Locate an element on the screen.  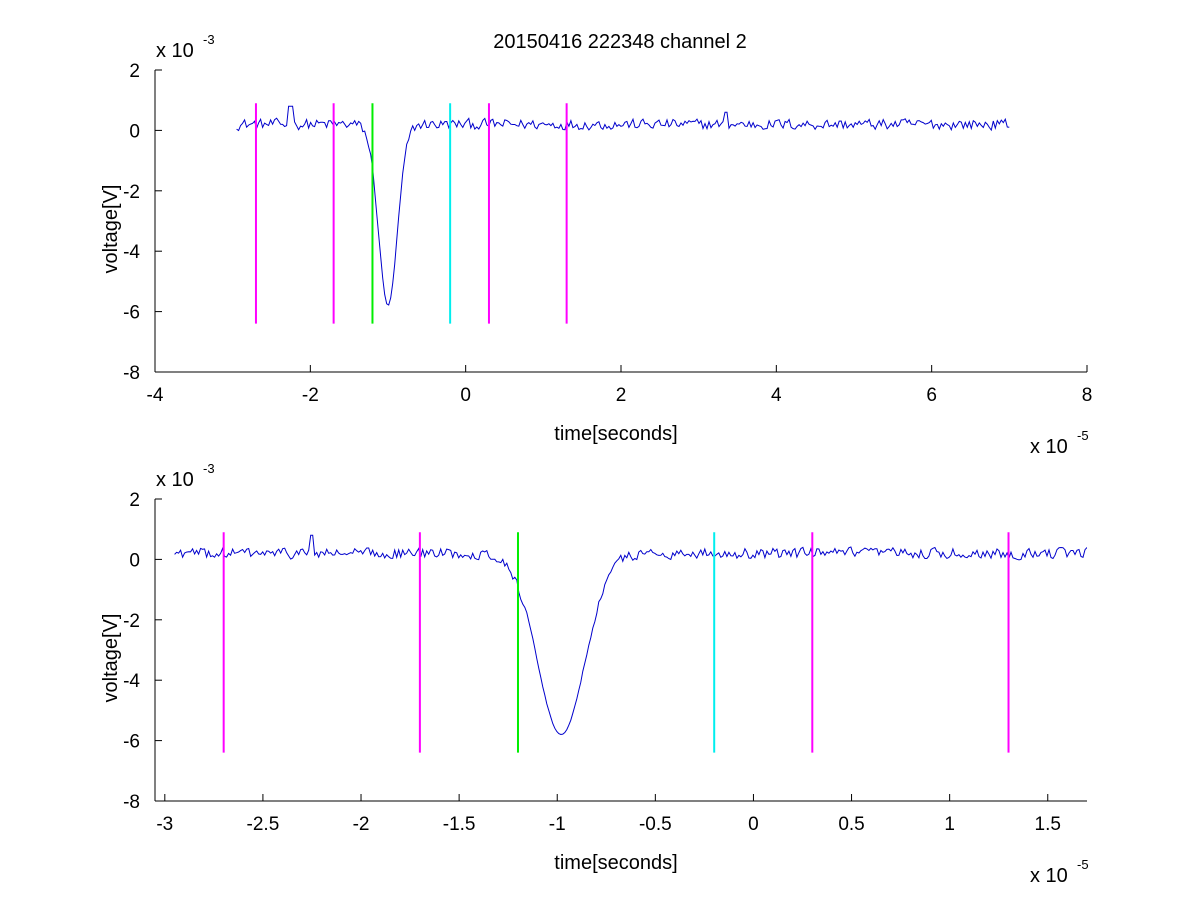
x-tick-label: 2 is located at coordinates (621, 395).